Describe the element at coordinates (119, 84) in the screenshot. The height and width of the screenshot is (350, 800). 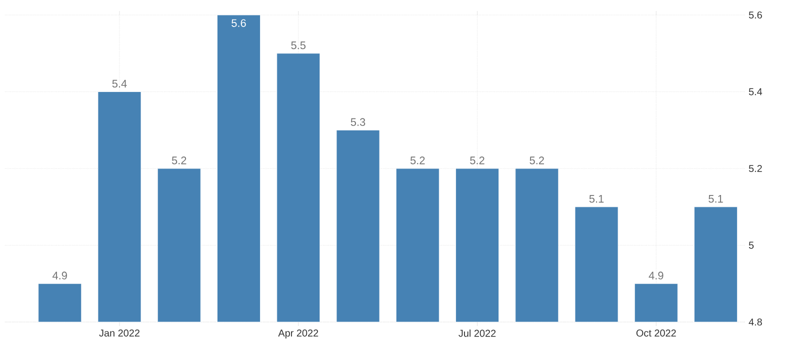
I see `data-label: 5.4` at that location.